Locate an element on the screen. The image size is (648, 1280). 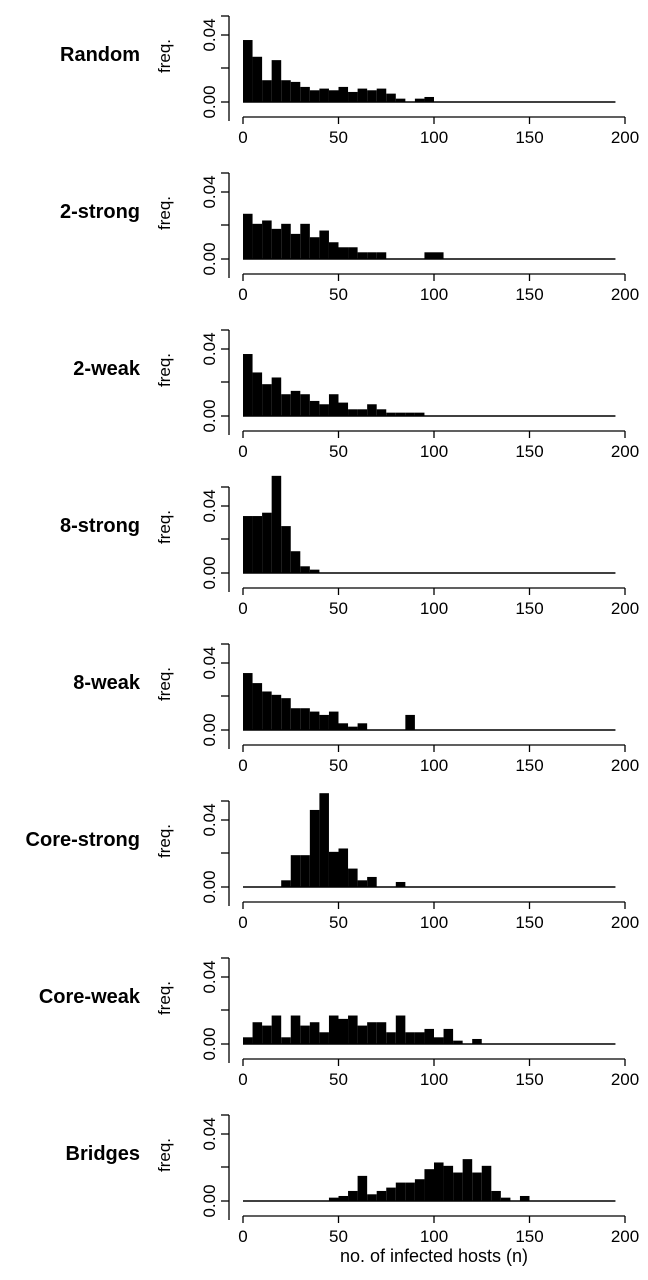
panel-core-strong: 0.00 0.04 freq. Core-strong 0 50 100 150 200 is located at coordinates (332, 862).